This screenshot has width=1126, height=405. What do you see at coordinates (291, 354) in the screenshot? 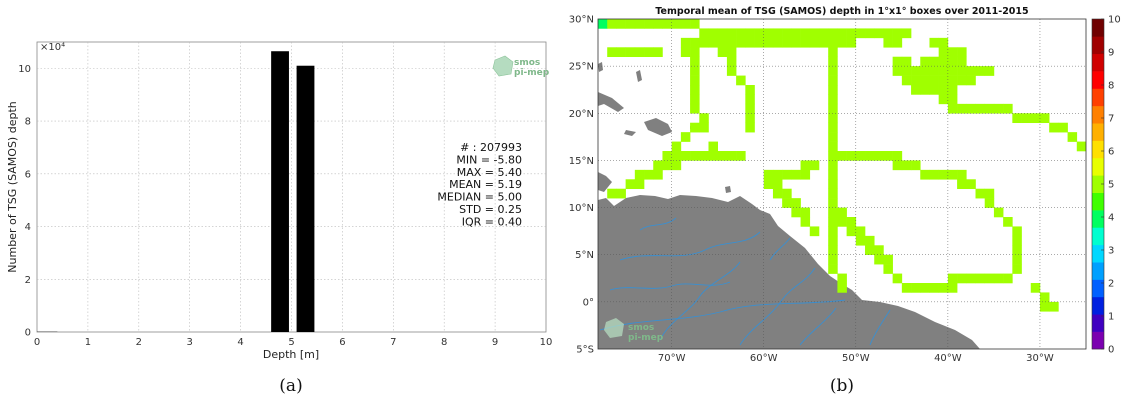
I see `histogram-x-label: Depth [m]` at bounding box center [291, 354].